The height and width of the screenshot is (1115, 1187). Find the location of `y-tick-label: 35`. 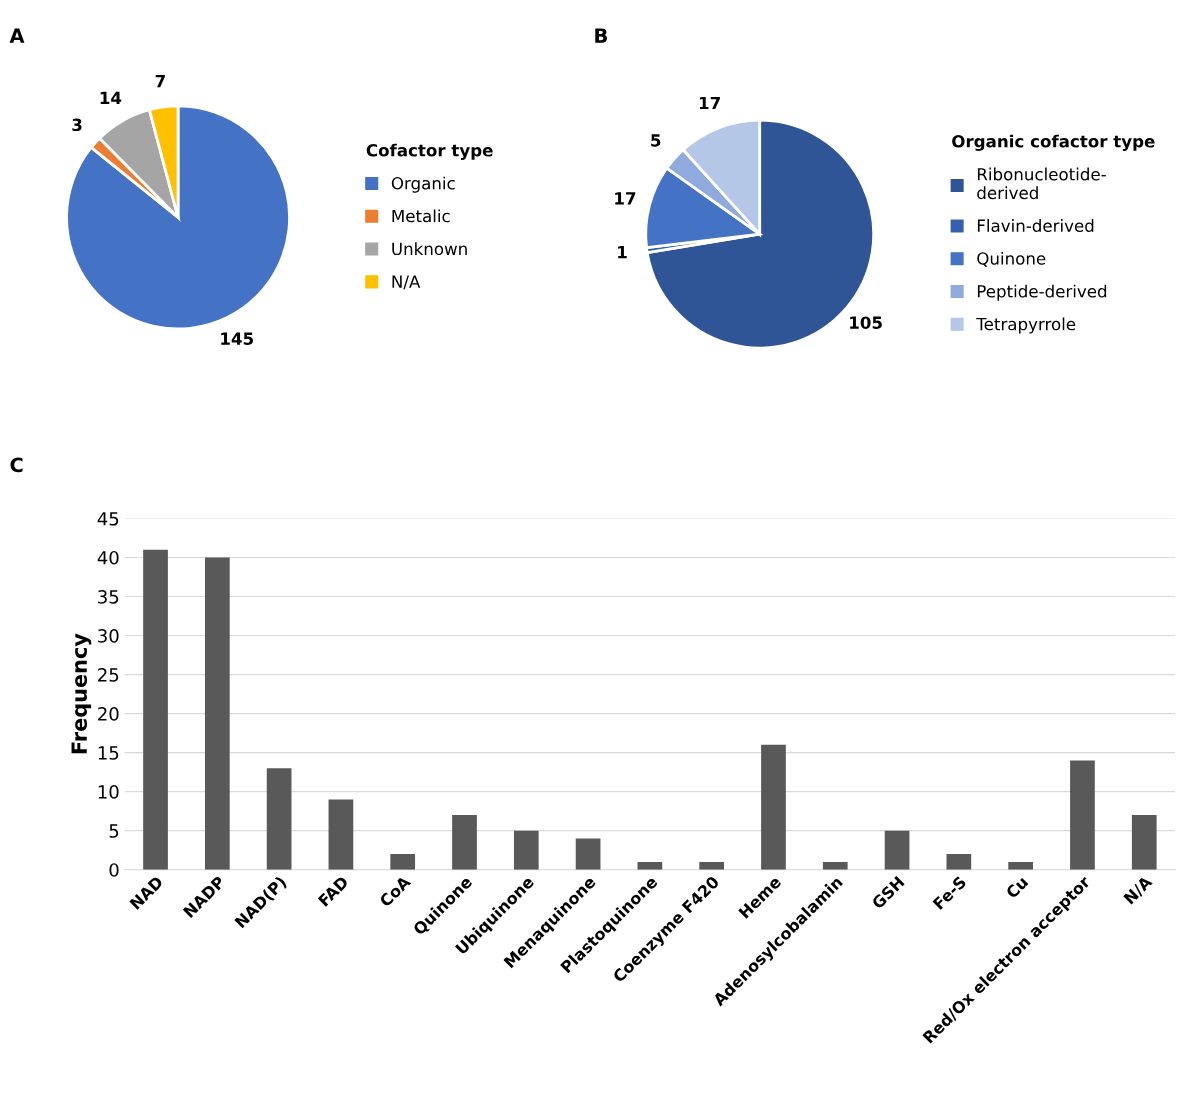

y-tick-label: 35 is located at coordinates (108, 596).